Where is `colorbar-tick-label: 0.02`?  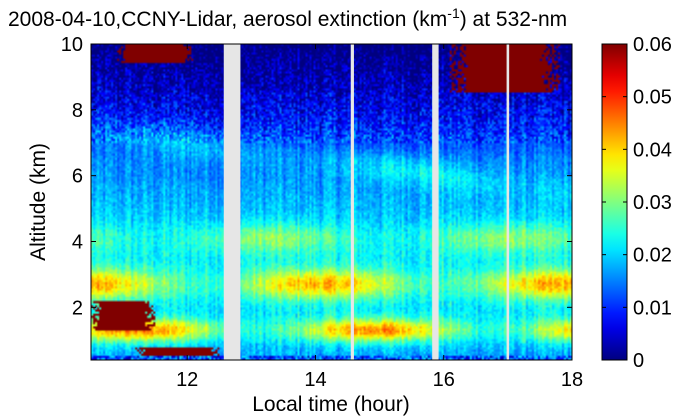 colorbar-tick-label: 0.02 is located at coordinates (652, 256).